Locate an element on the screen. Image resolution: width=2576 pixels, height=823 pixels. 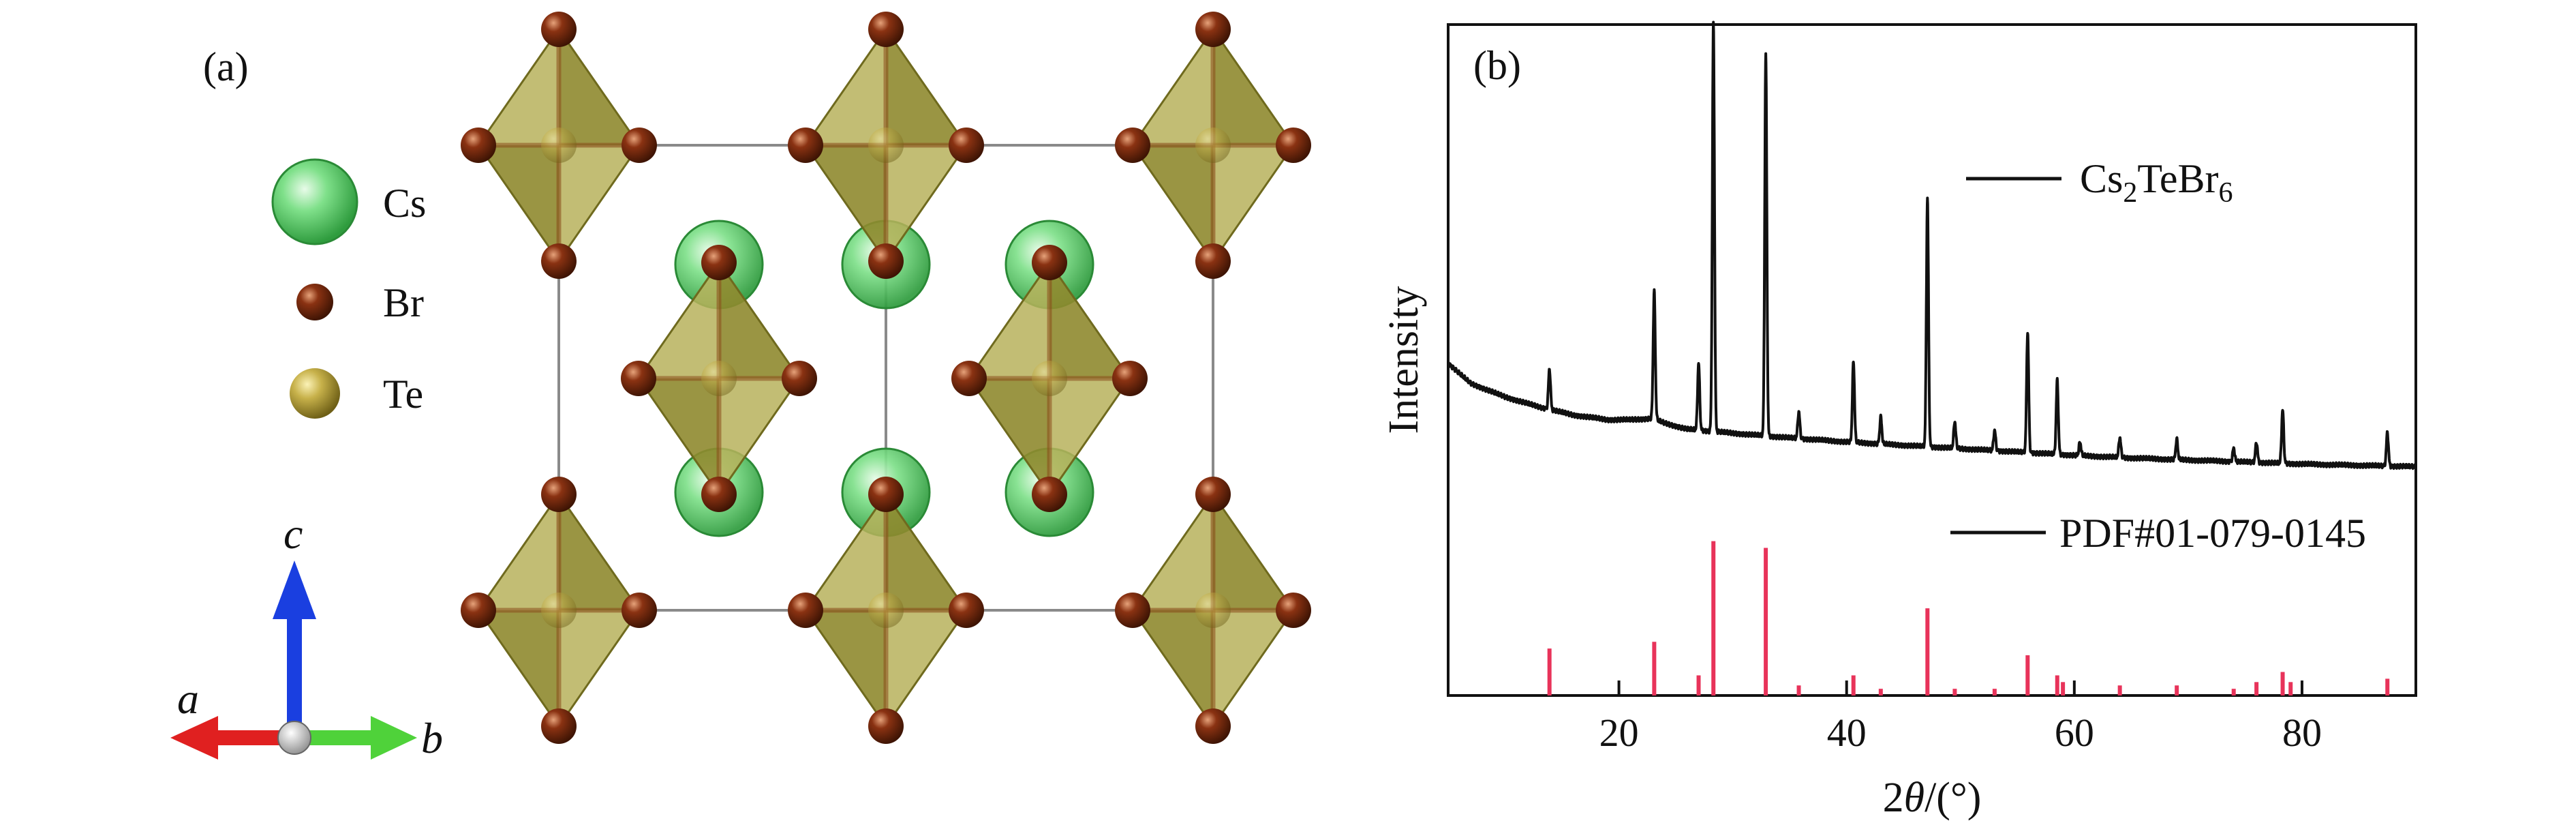
legend-label-br: Br is located at coordinates (403, 303).